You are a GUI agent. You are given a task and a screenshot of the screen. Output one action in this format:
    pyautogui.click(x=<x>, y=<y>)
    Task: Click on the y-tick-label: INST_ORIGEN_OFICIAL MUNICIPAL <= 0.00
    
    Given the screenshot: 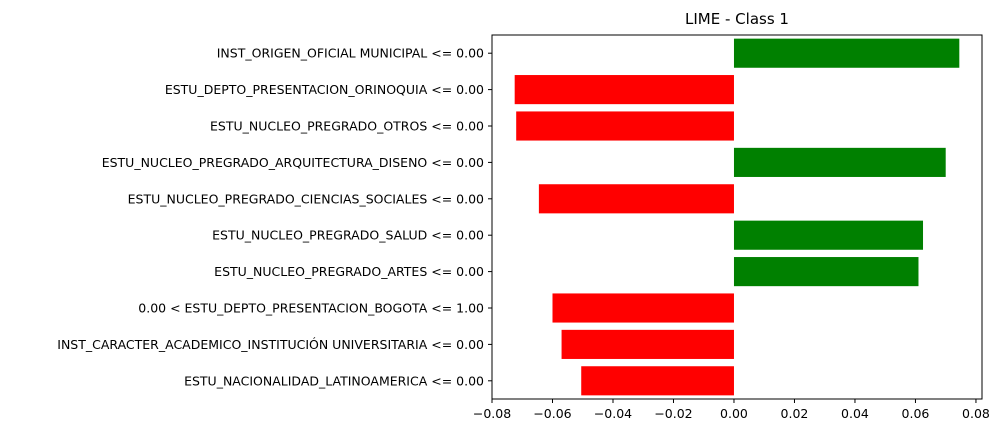 What is the action you would take?
    pyautogui.click(x=350, y=53)
    